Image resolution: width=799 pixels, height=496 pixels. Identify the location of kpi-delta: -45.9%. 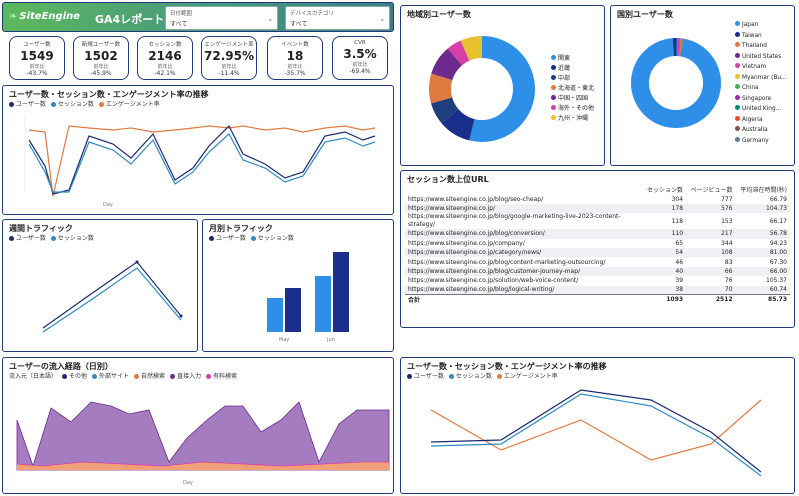
(101, 73).